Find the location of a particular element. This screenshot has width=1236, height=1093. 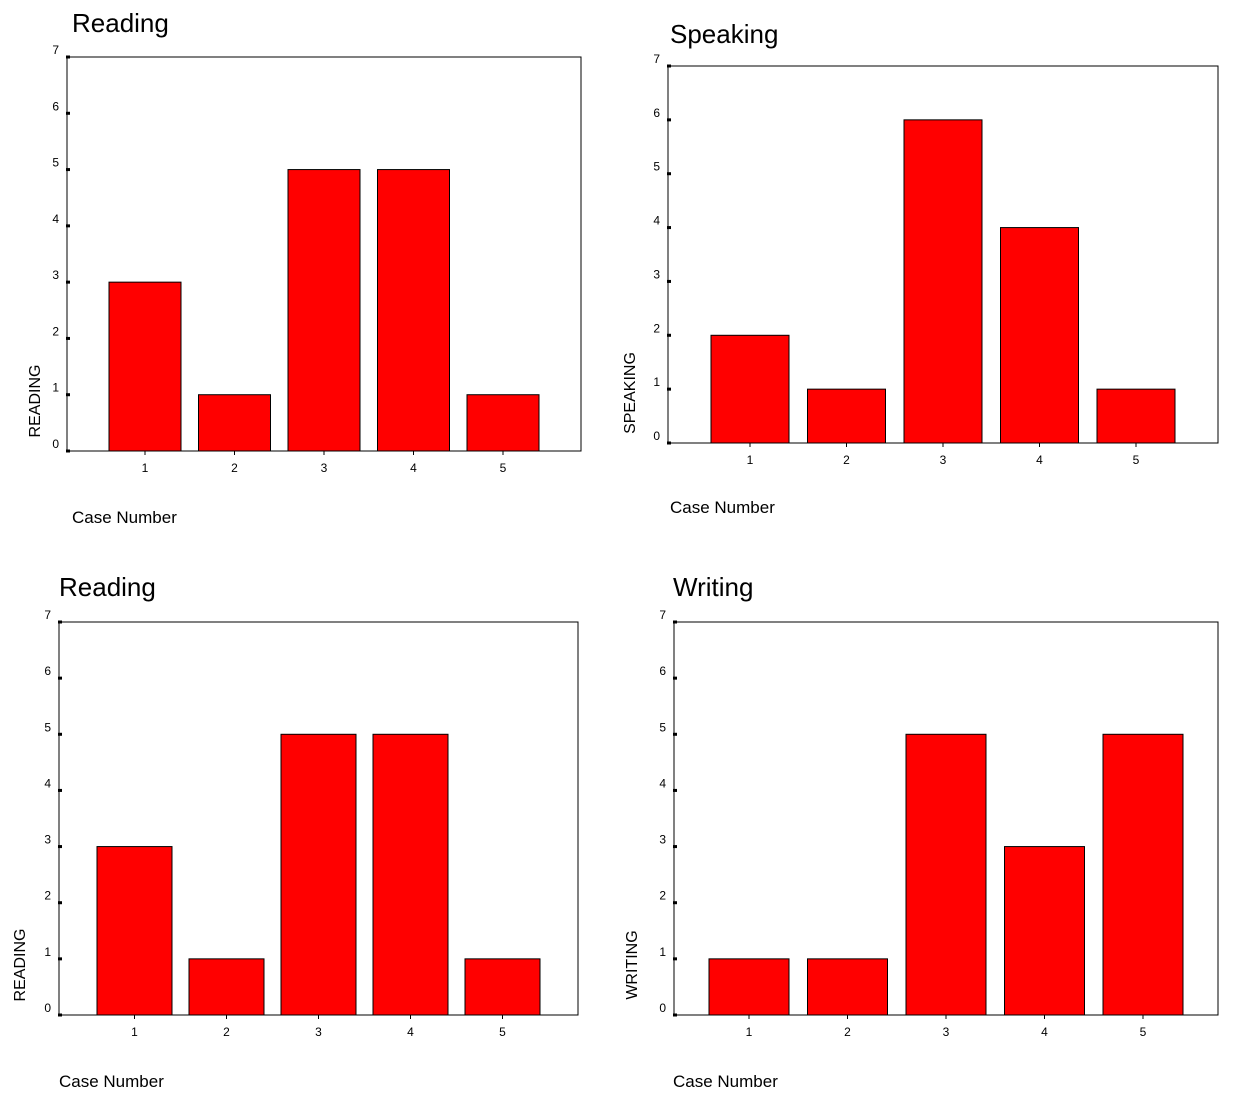

y-axis-label: SPEAKING is located at coordinates (630, 393).